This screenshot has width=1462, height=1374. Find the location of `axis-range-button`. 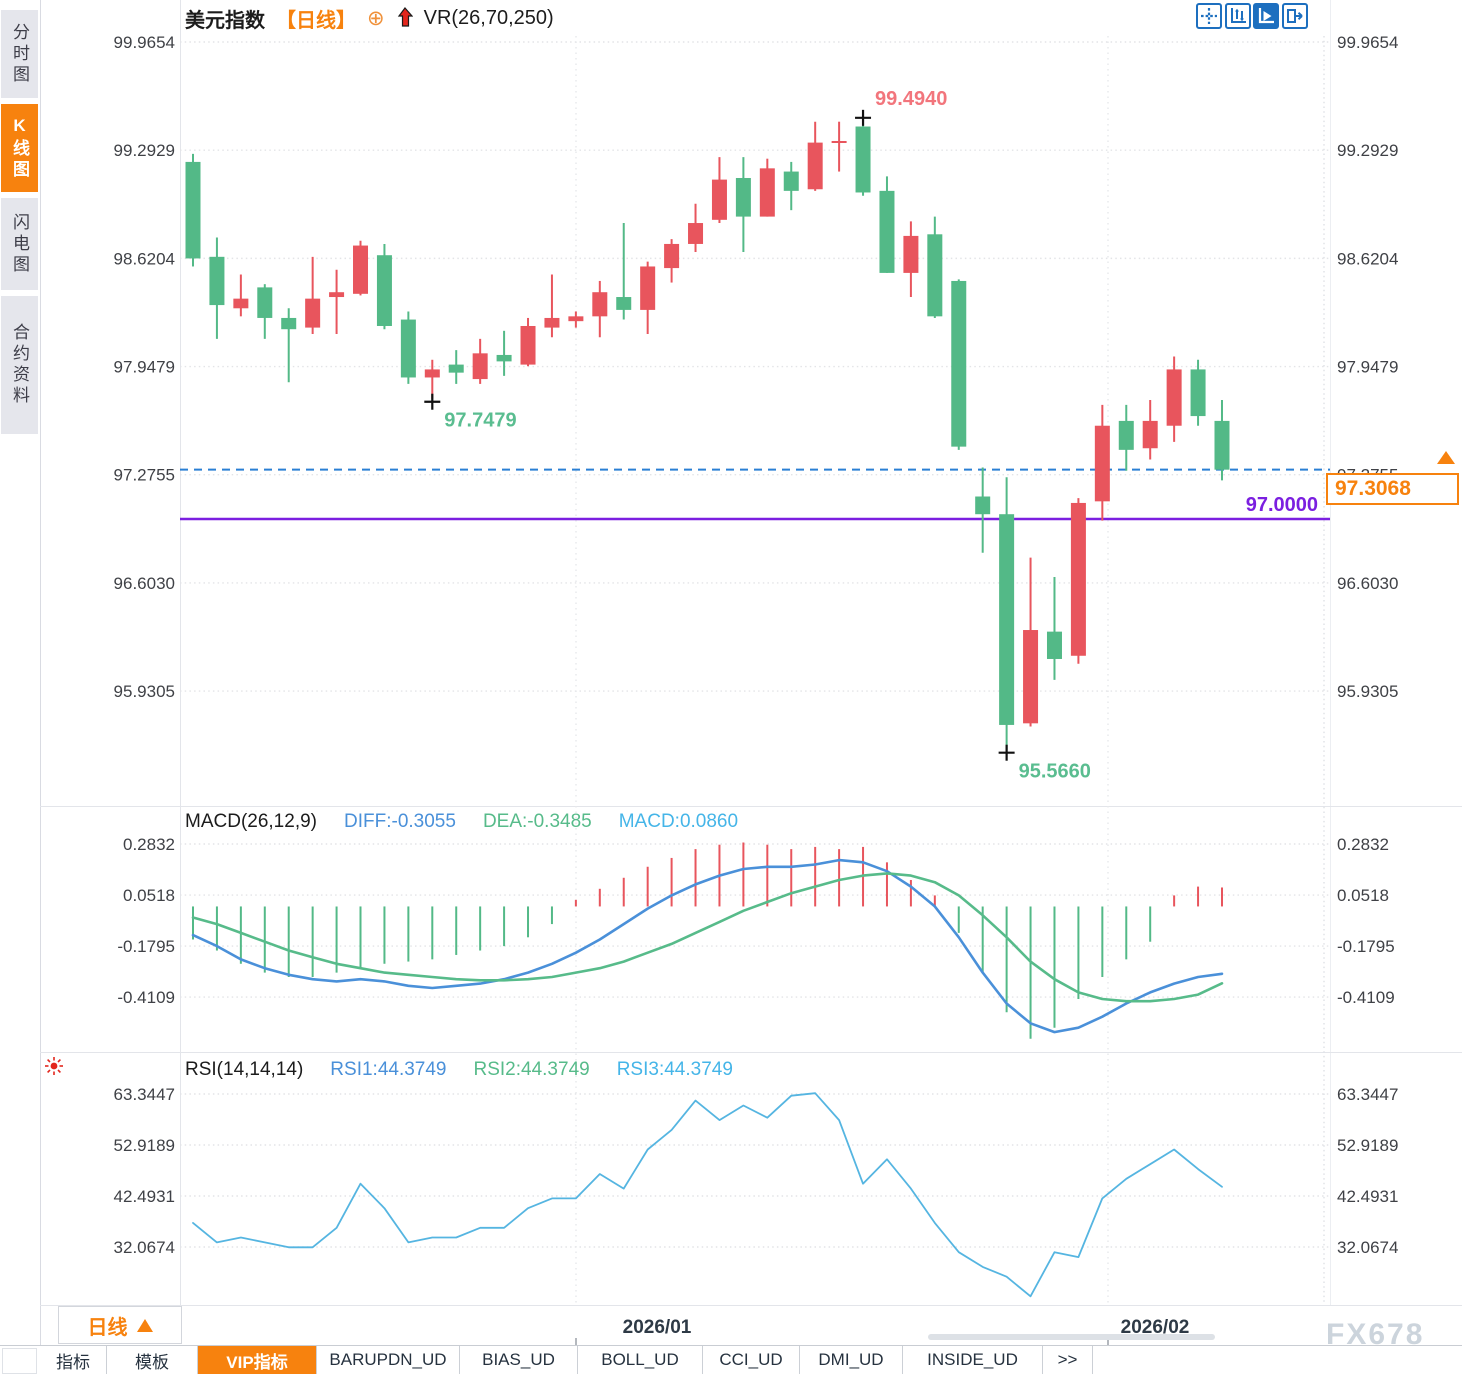

axis-range-button is located at coordinates (1238, 16).